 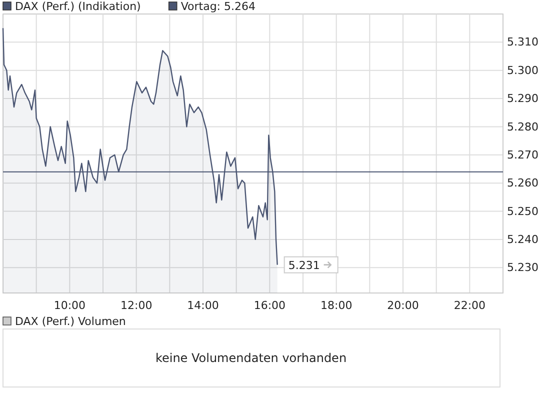 I want to click on x-tick-label: 12:00, so click(x=136, y=305).